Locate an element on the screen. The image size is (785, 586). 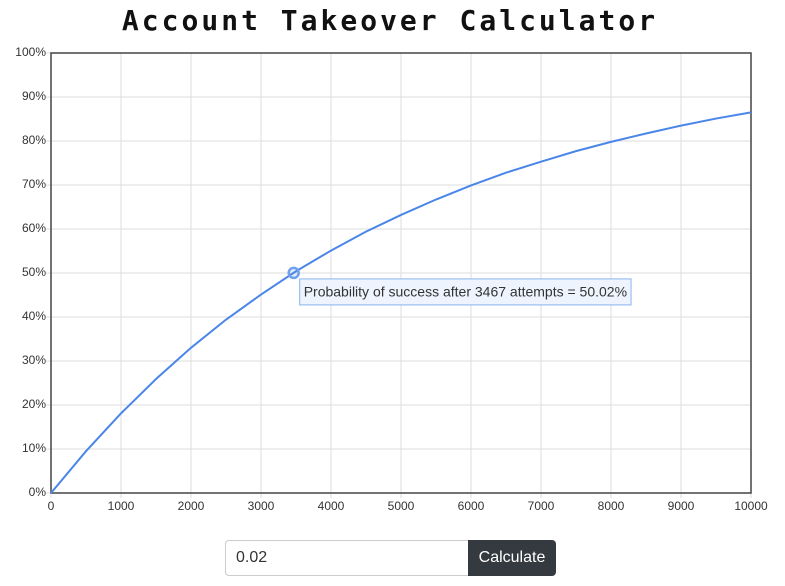
y-tick-label: 40% is located at coordinates (34, 316).